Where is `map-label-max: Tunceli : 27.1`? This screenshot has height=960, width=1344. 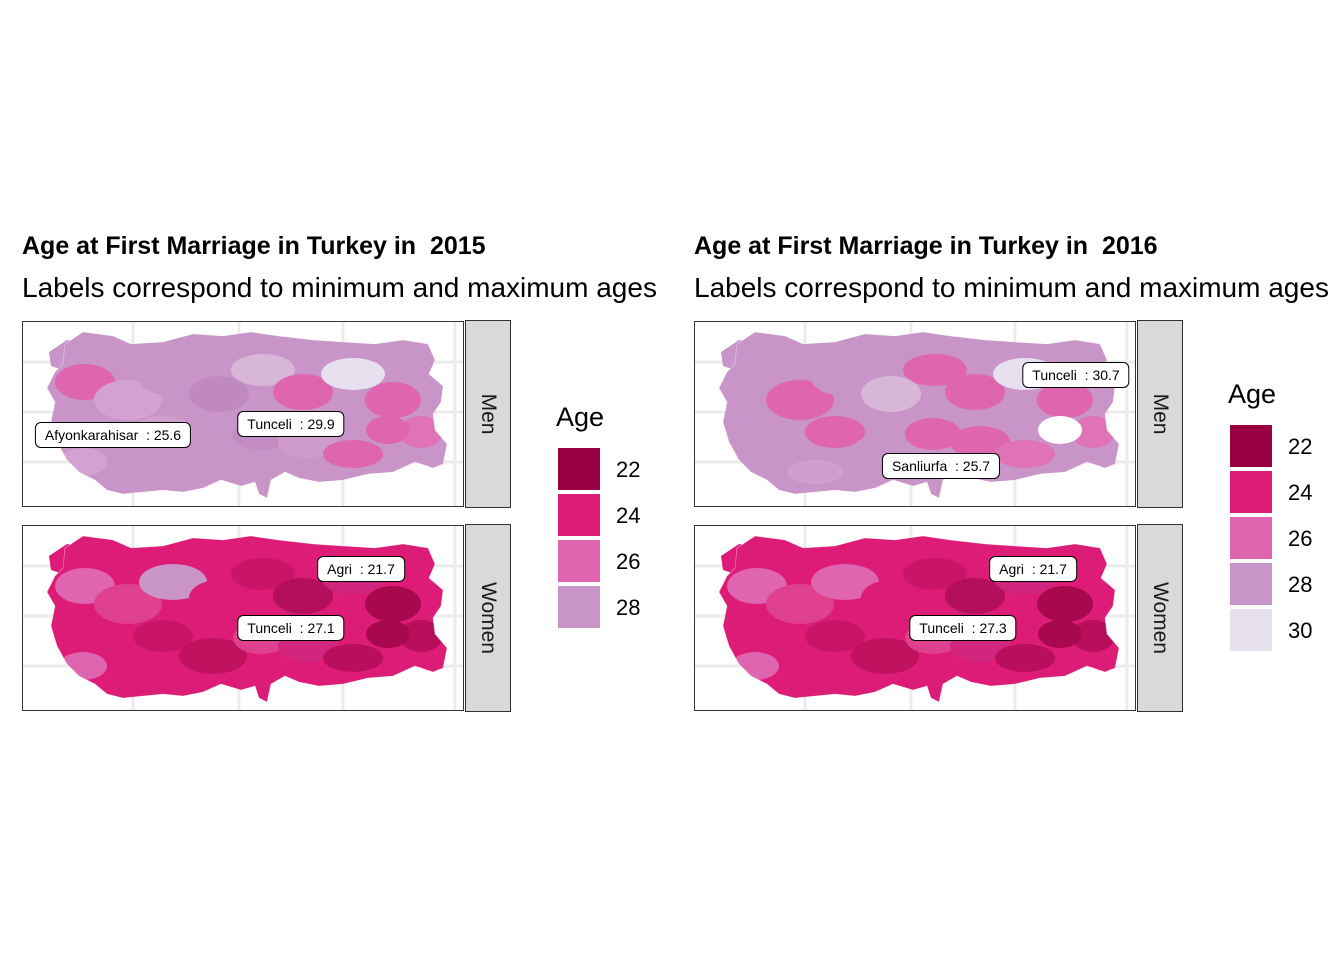 map-label-max: Tunceli : 27.1 is located at coordinates (291, 628).